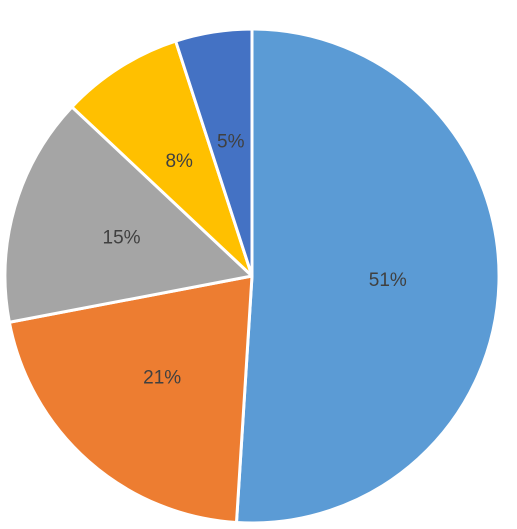  What do you see at coordinates (122, 238) in the screenshot?
I see `pie-slice-label-3: 15%` at bounding box center [122, 238].